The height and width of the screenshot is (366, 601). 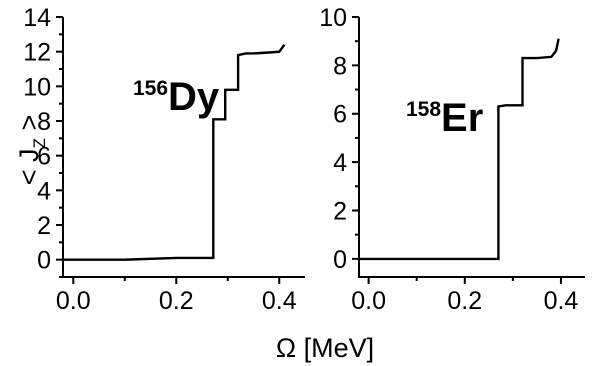 I want to click on y-axis-title: < JZ >, so click(x=31, y=150).